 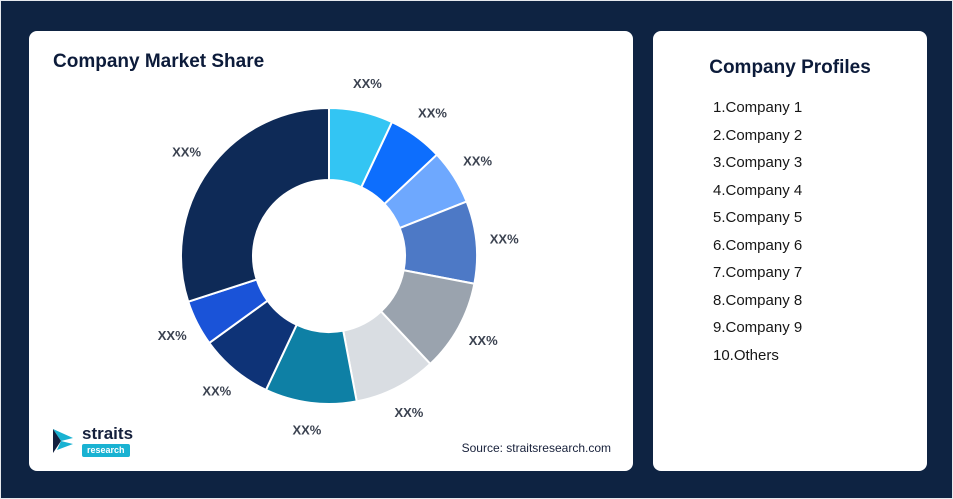 What do you see at coordinates (758, 272) in the screenshot?
I see `list-item: 7.Company 7` at bounding box center [758, 272].